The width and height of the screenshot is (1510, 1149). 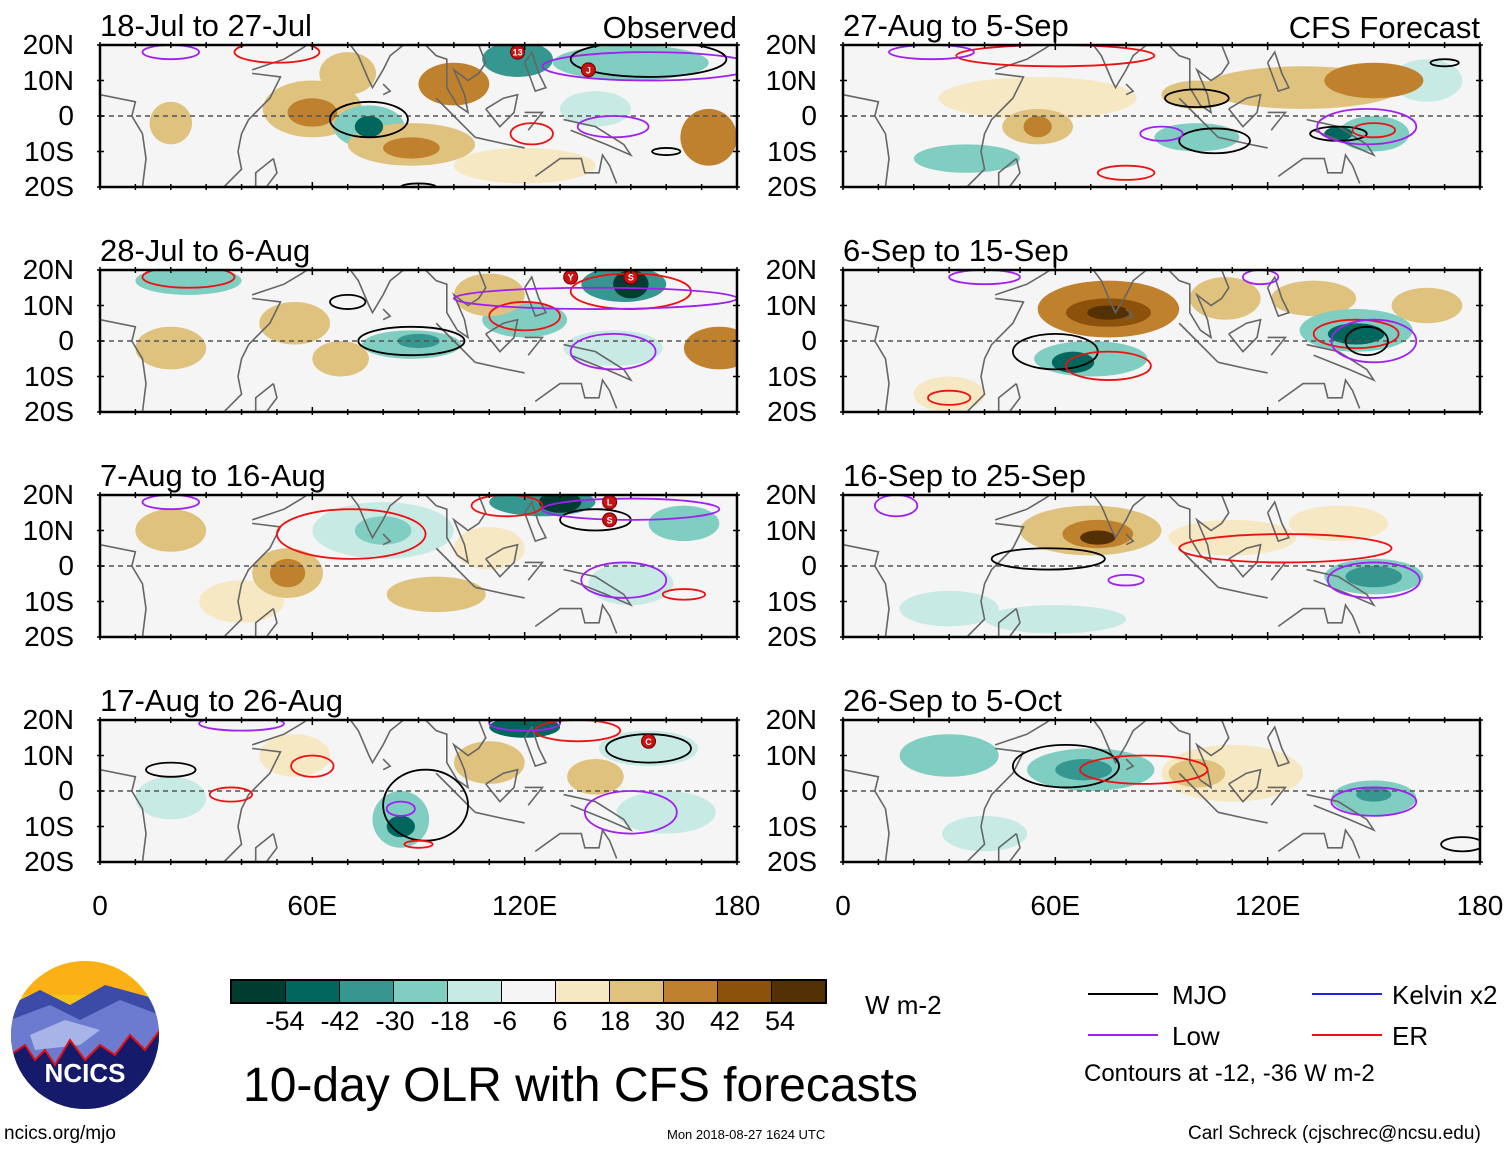 What do you see at coordinates (222, 700) in the screenshot?
I see `panel-title: 17-Aug to 26-Aug` at bounding box center [222, 700].